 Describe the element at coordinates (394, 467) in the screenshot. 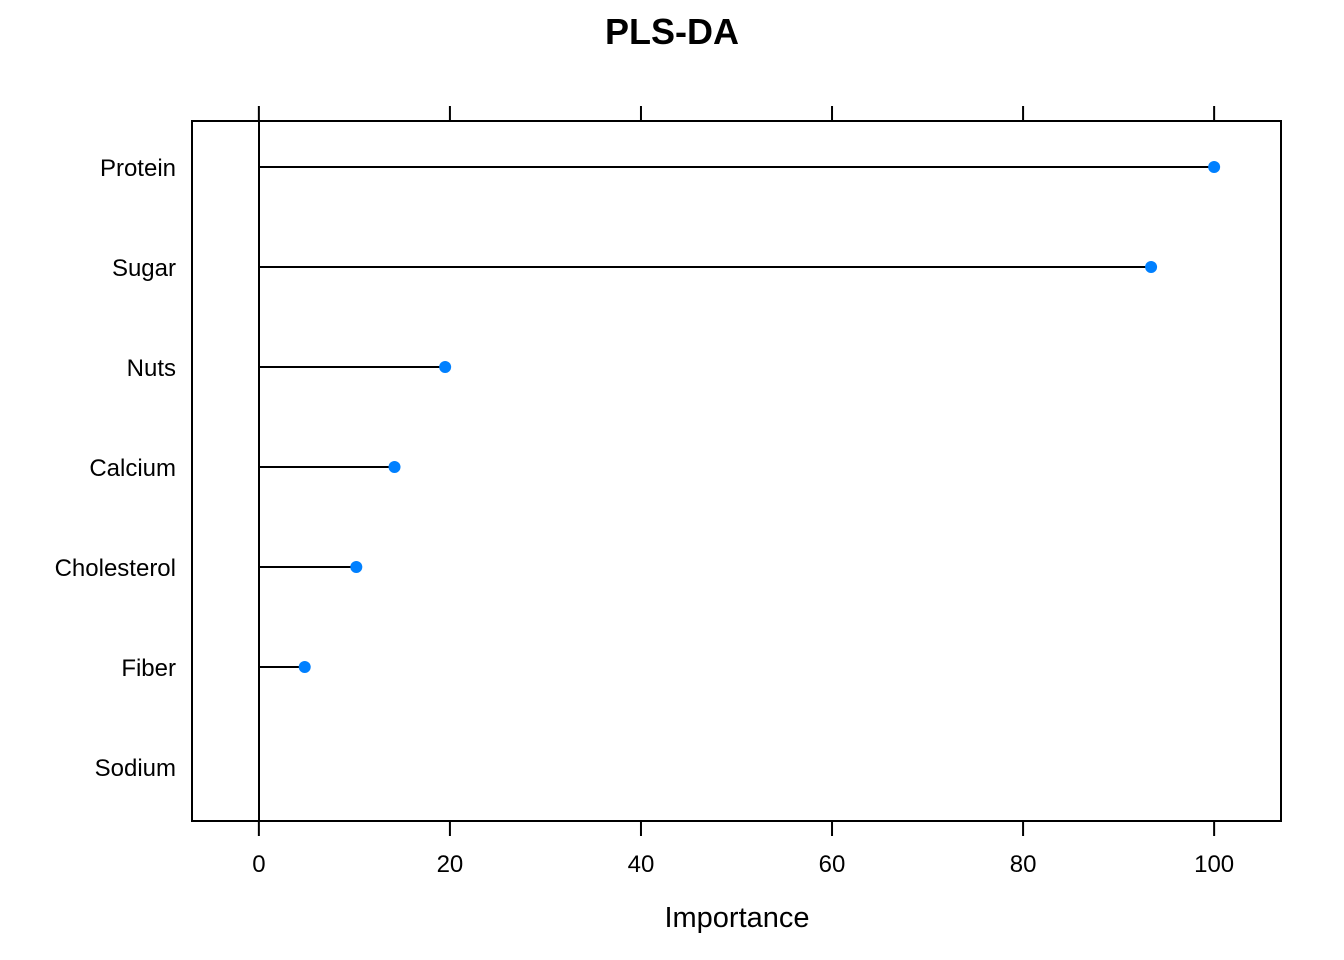

I see `point-calcium` at that location.